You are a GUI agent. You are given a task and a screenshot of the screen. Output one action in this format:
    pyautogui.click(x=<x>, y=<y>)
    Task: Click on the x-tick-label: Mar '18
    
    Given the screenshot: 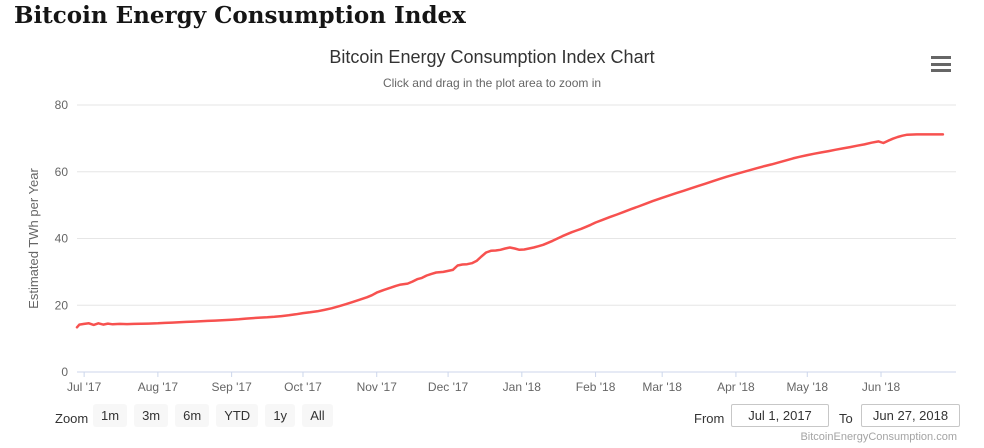 What is the action you would take?
    pyautogui.click(x=662, y=387)
    